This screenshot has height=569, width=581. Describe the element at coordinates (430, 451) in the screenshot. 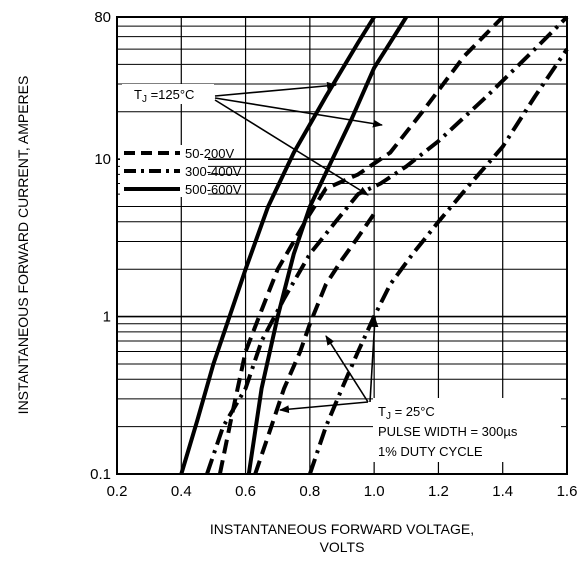

I see `annotation-duty-cycle: 1% DUTY CYCLE` at that location.